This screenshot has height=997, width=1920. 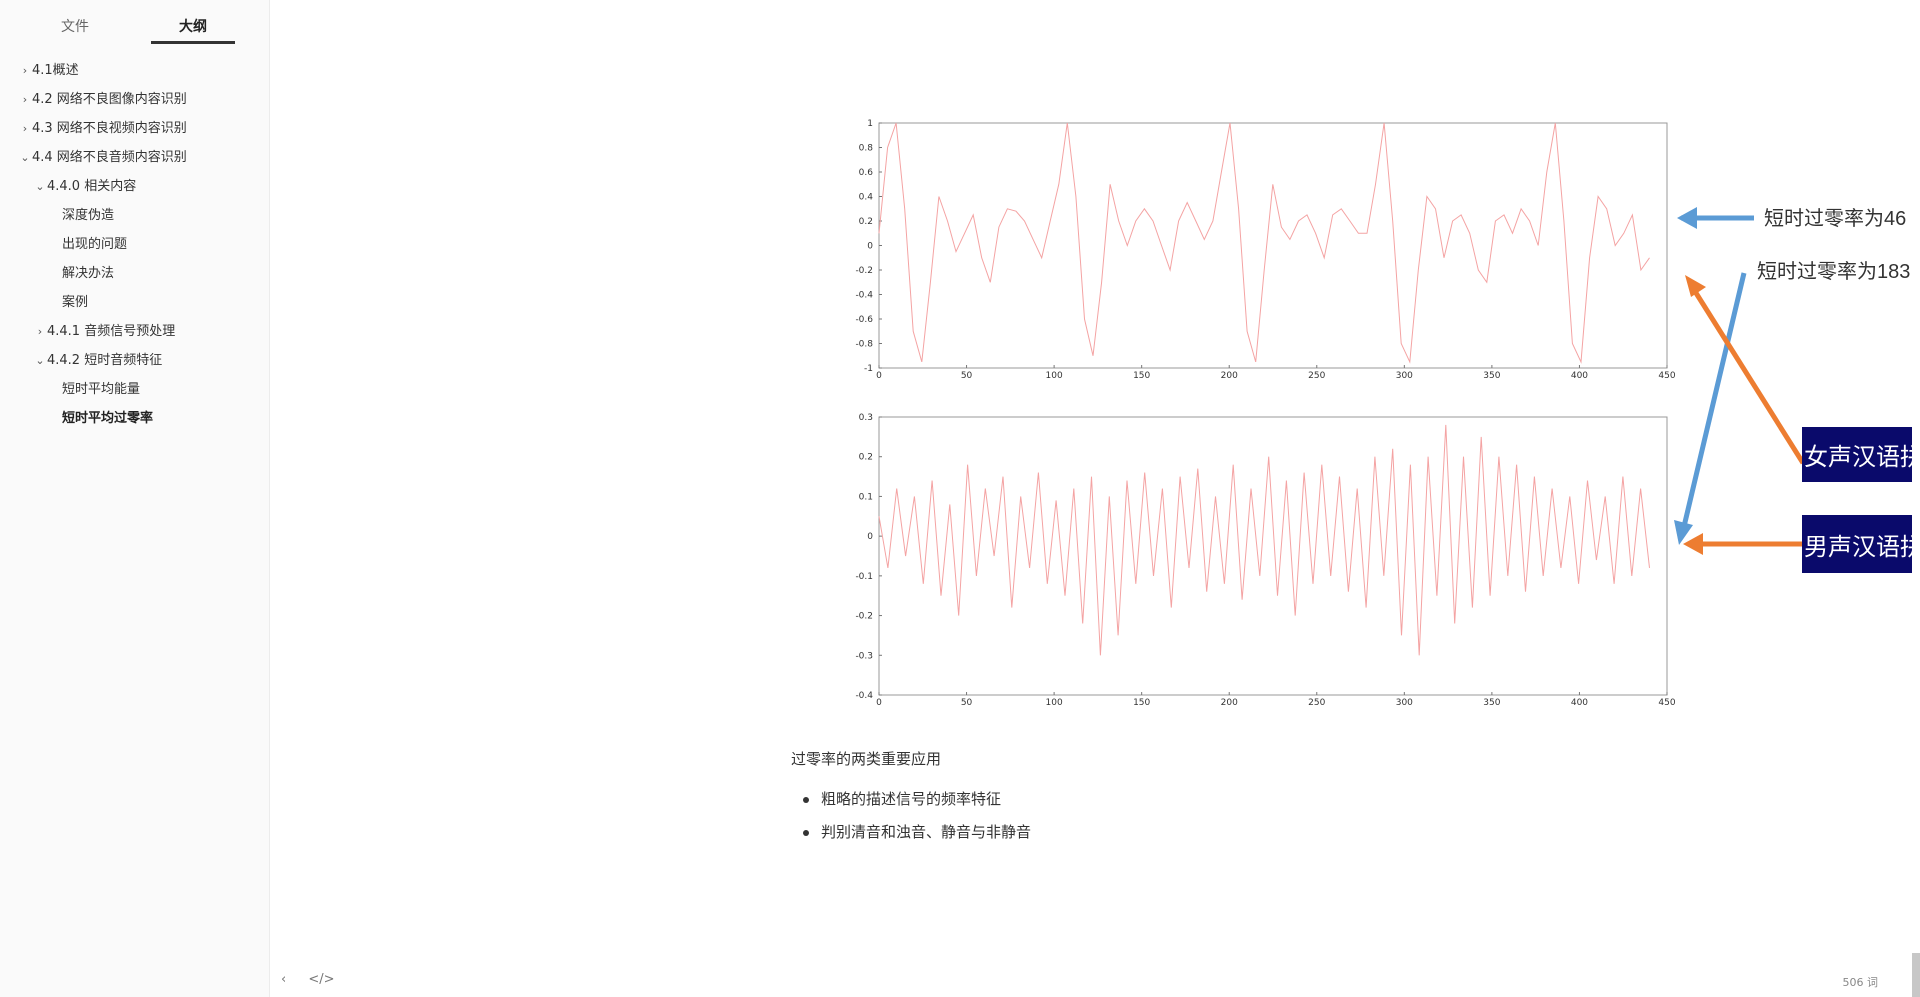 What do you see at coordinates (1264, 540) in the screenshot?
I see `chart-bottom-series` at bounding box center [1264, 540].